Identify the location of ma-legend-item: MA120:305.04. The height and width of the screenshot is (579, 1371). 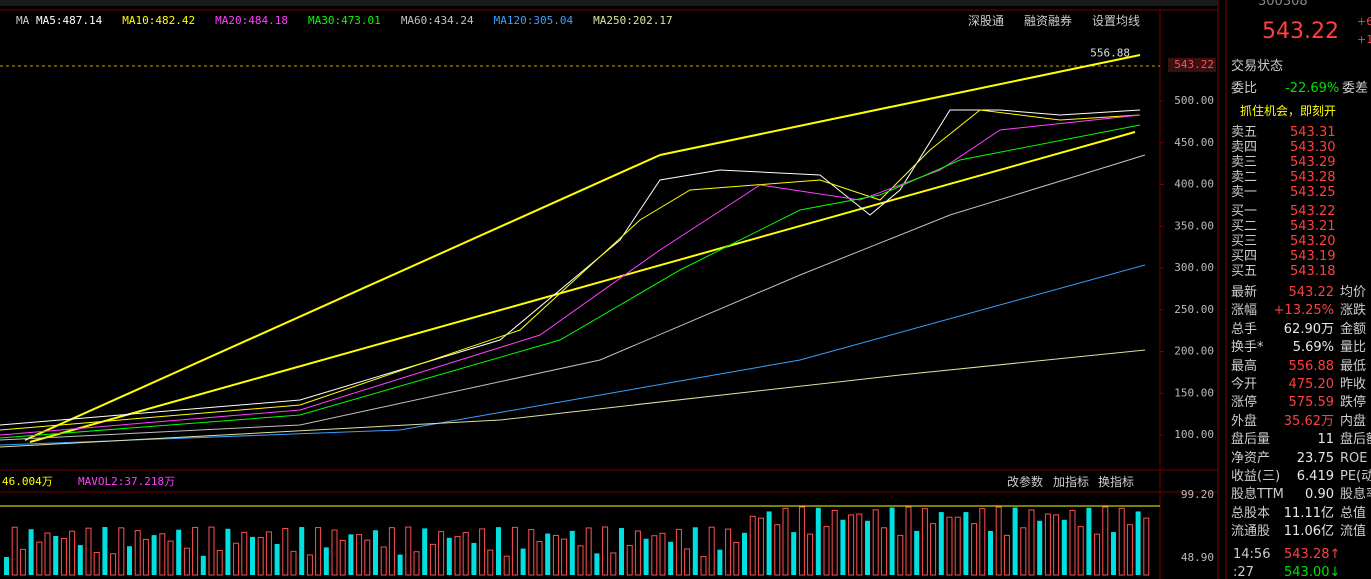
(534, 20).